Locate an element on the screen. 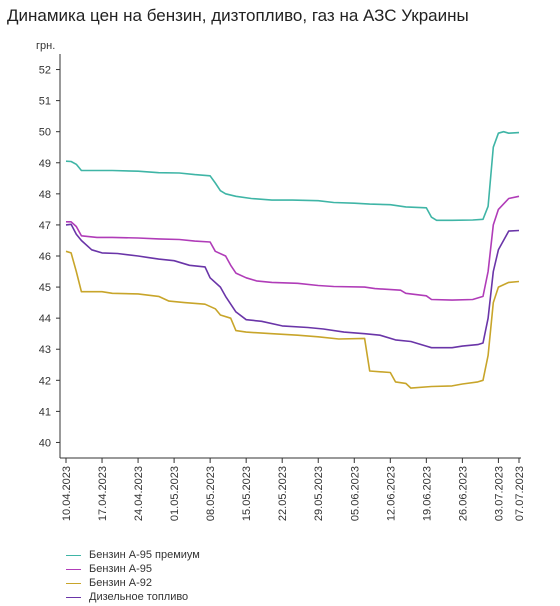  x-tick-label: 12.06.2023 is located at coordinates (391, 493).